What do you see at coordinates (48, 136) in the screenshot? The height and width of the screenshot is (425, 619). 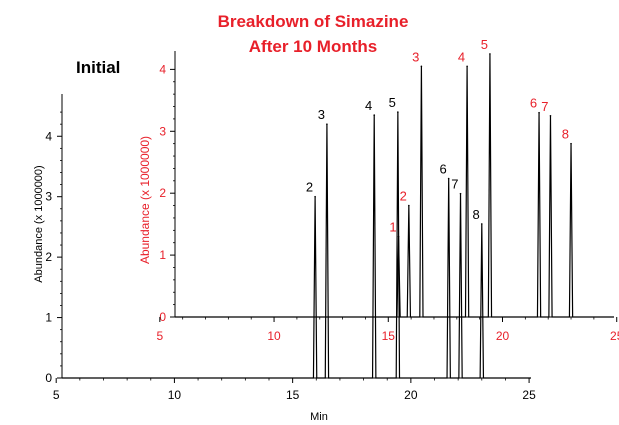 I see `initial-y-tick-label: 4` at bounding box center [48, 136].